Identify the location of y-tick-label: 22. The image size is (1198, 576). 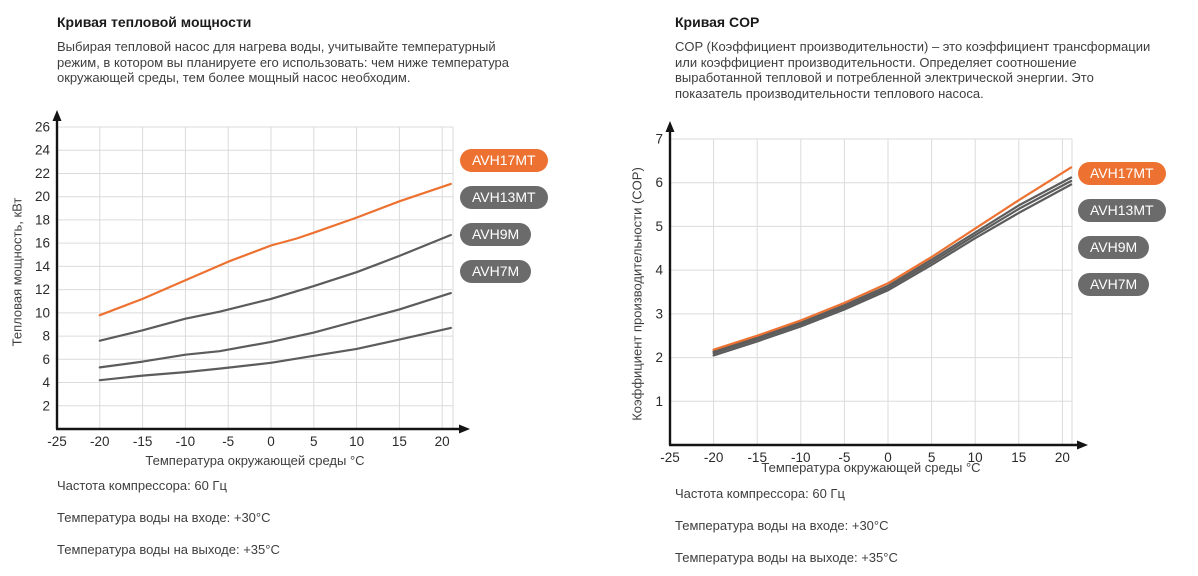
(42, 173).